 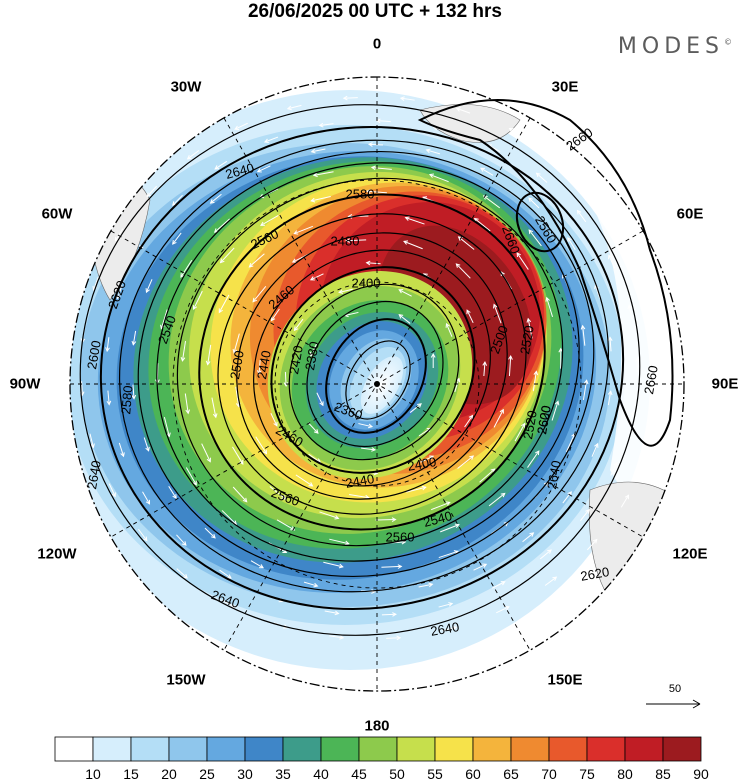 I want to click on contour-label: 2600, so click(x=94, y=354).